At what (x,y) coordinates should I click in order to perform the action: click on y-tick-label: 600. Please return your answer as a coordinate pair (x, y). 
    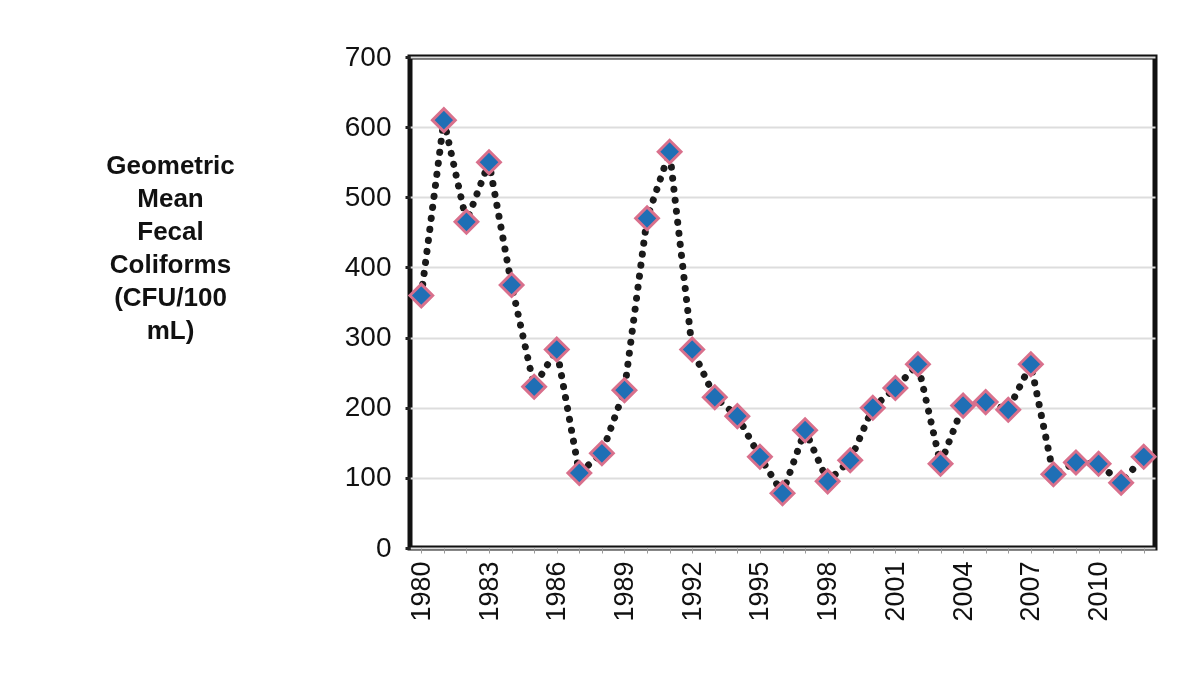
    Looking at the image, I should click on (368, 126).